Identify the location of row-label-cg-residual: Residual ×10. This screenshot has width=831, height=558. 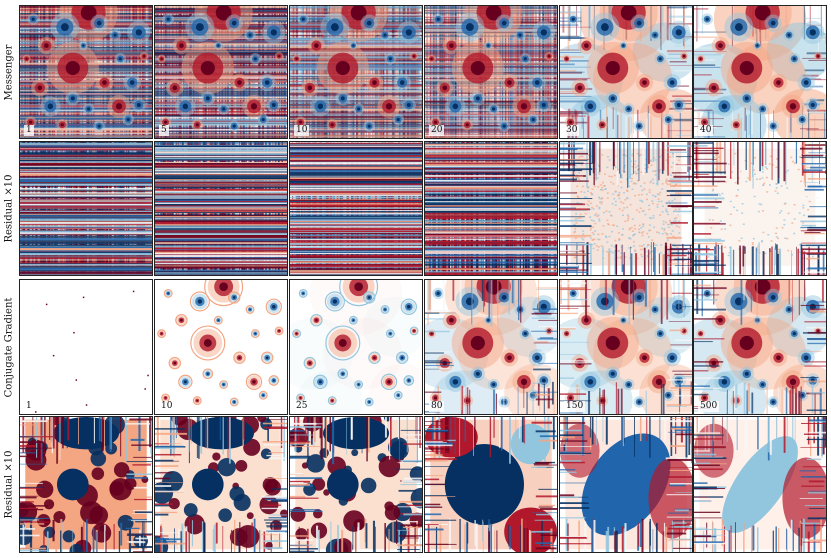
(9, 484).